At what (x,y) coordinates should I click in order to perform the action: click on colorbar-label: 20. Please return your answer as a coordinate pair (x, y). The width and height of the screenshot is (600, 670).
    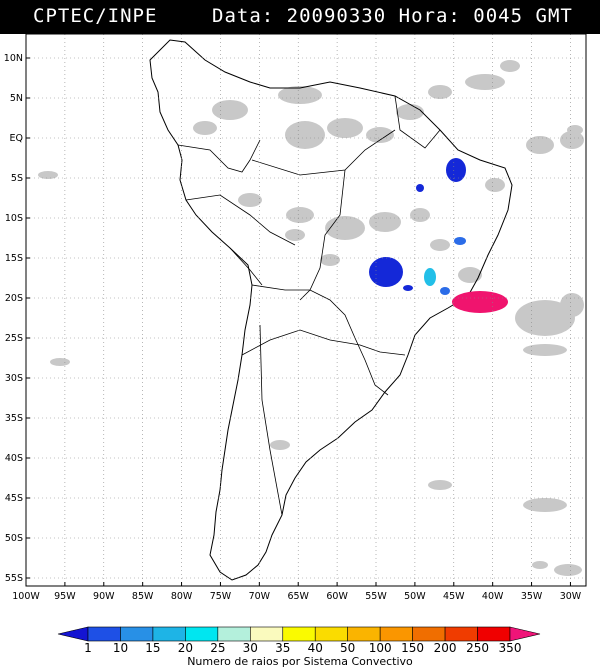
    Looking at the image, I should click on (185, 648).